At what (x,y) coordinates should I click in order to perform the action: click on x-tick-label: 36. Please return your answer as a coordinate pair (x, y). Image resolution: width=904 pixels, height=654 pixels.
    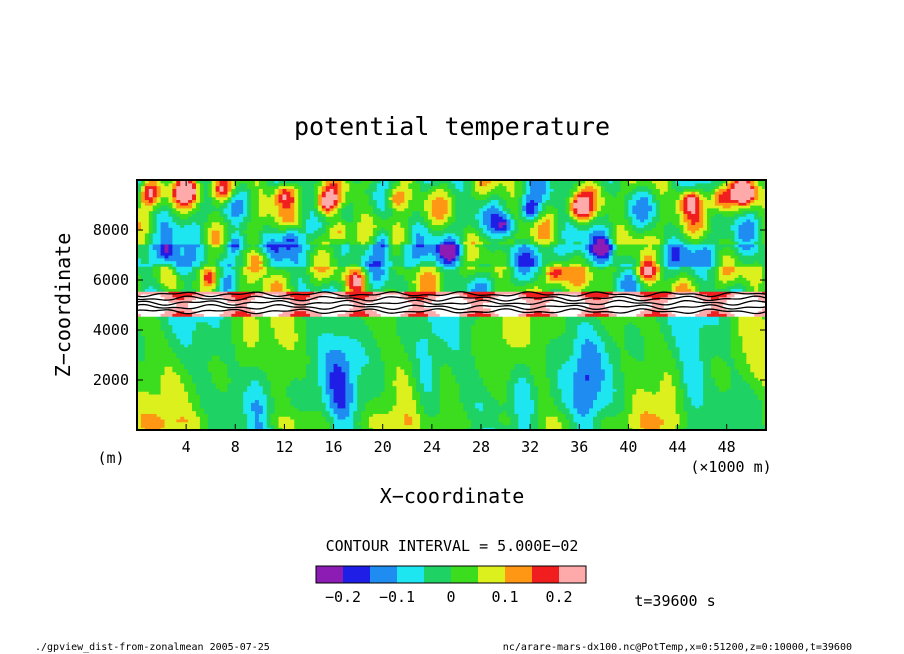
    Looking at the image, I should click on (579, 447).